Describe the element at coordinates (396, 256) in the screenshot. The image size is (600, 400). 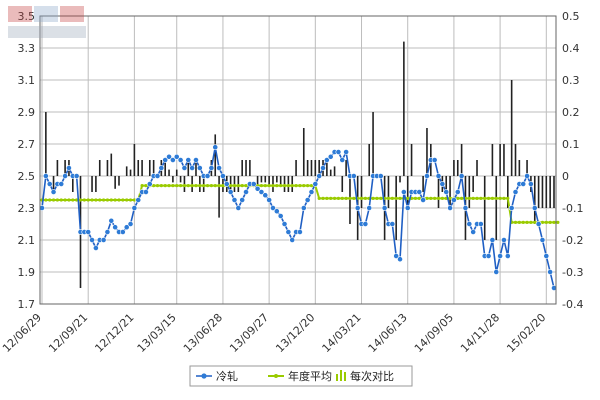
I see `point-冷轧-92` at that location.